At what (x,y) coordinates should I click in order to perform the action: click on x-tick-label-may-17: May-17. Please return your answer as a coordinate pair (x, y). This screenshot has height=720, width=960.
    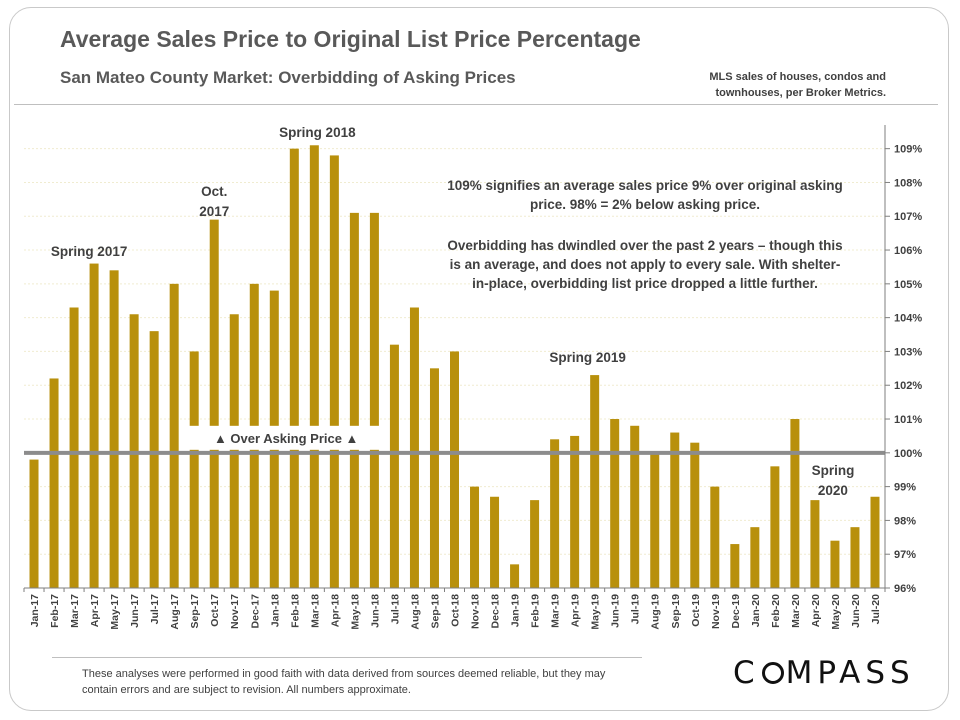
    Looking at the image, I should click on (115, 612).